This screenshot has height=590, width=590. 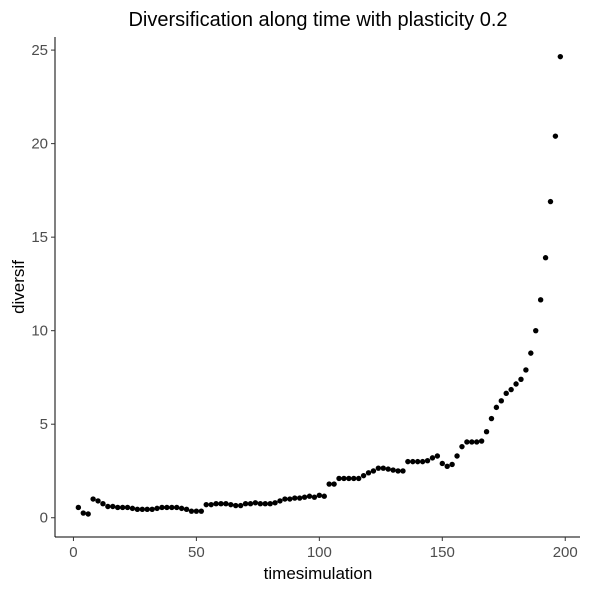 What do you see at coordinates (442, 552) in the screenshot?
I see `x-tick-label: 150` at bounding box center [442, 552].